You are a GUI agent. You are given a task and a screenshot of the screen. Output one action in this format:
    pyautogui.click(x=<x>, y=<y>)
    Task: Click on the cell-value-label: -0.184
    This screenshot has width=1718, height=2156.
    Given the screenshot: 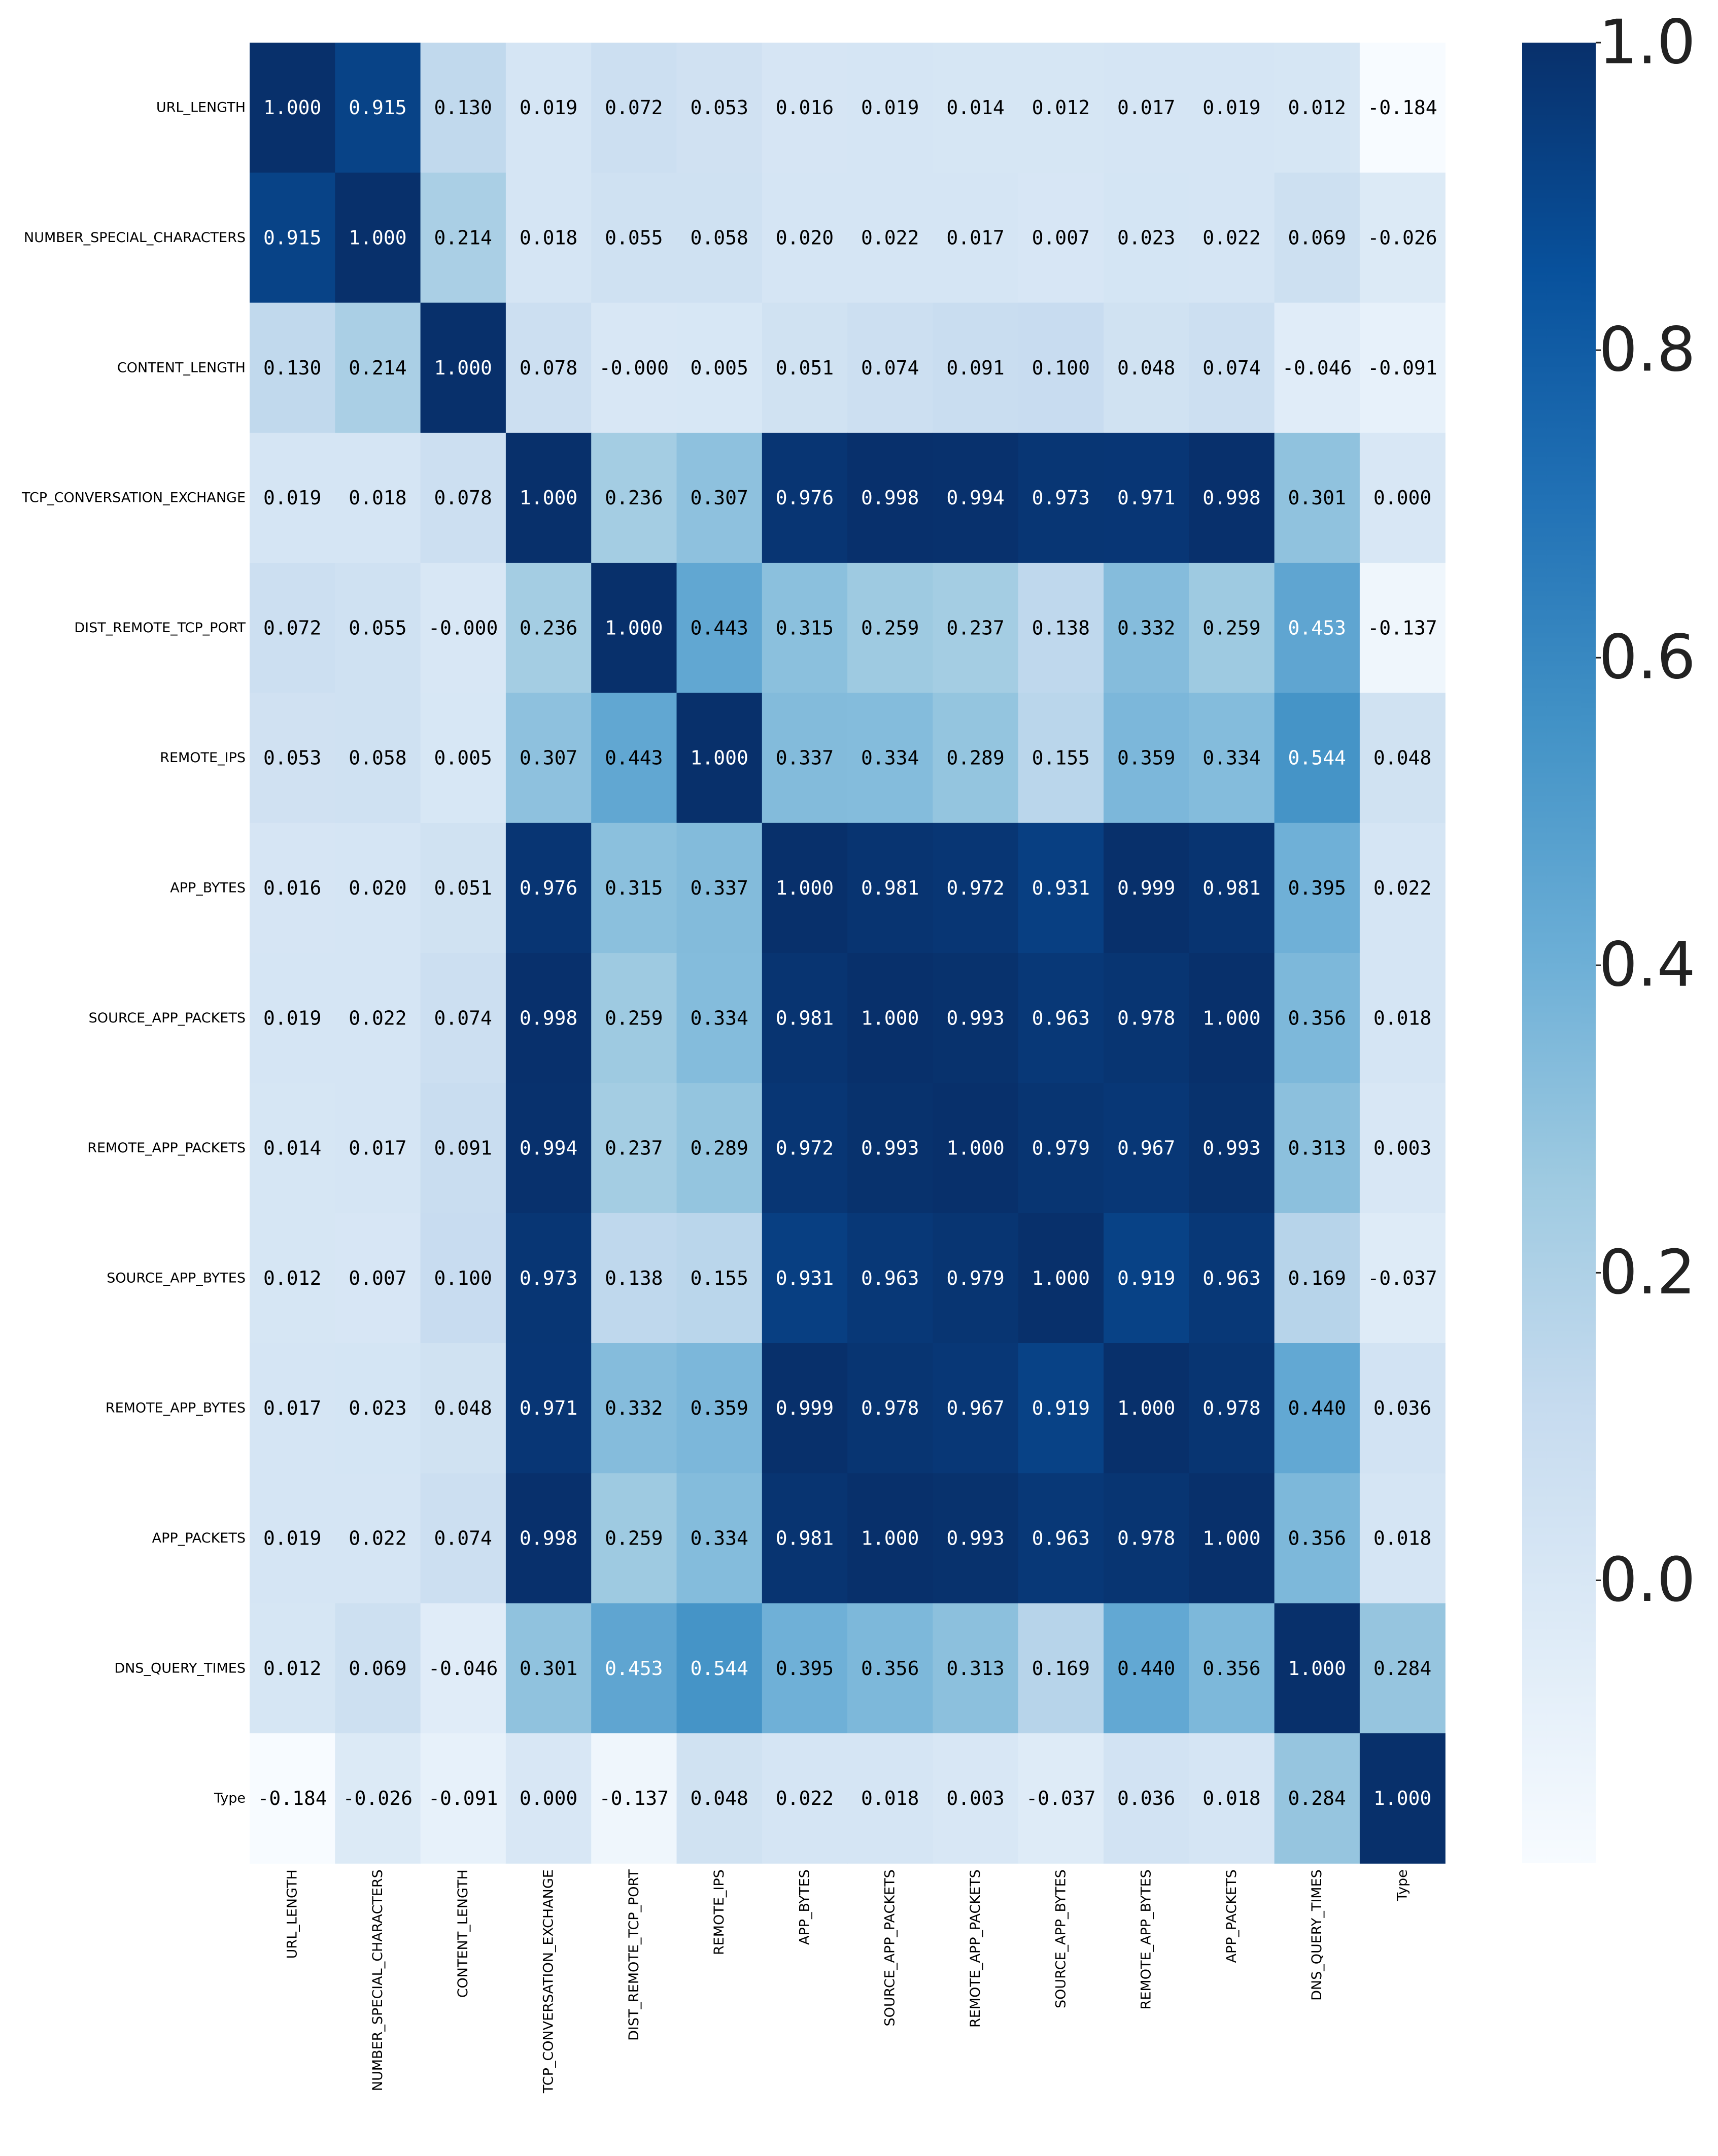 What is the action you would take?
    pyautogui.click(x=292, y=1798)
    